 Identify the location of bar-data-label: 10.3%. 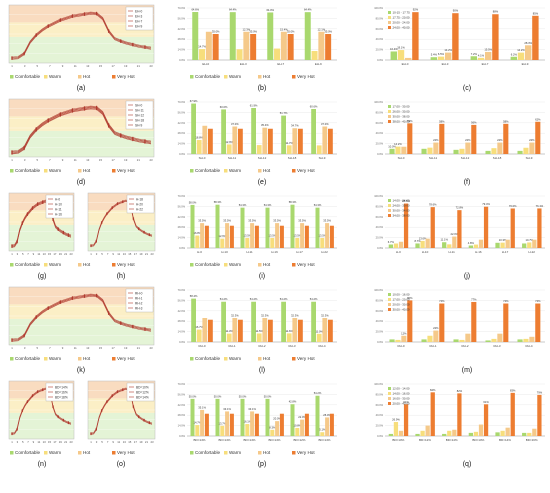
(503, 240).